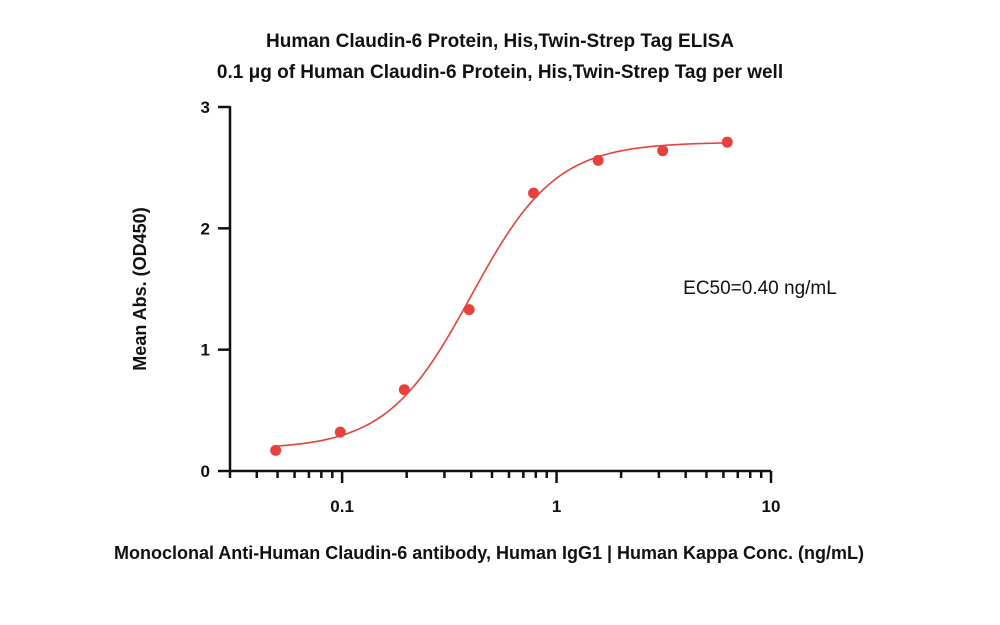  Describe the element at coordinates (205, 107) in the screenshot. I see `y-tick-label: 3` at that location.